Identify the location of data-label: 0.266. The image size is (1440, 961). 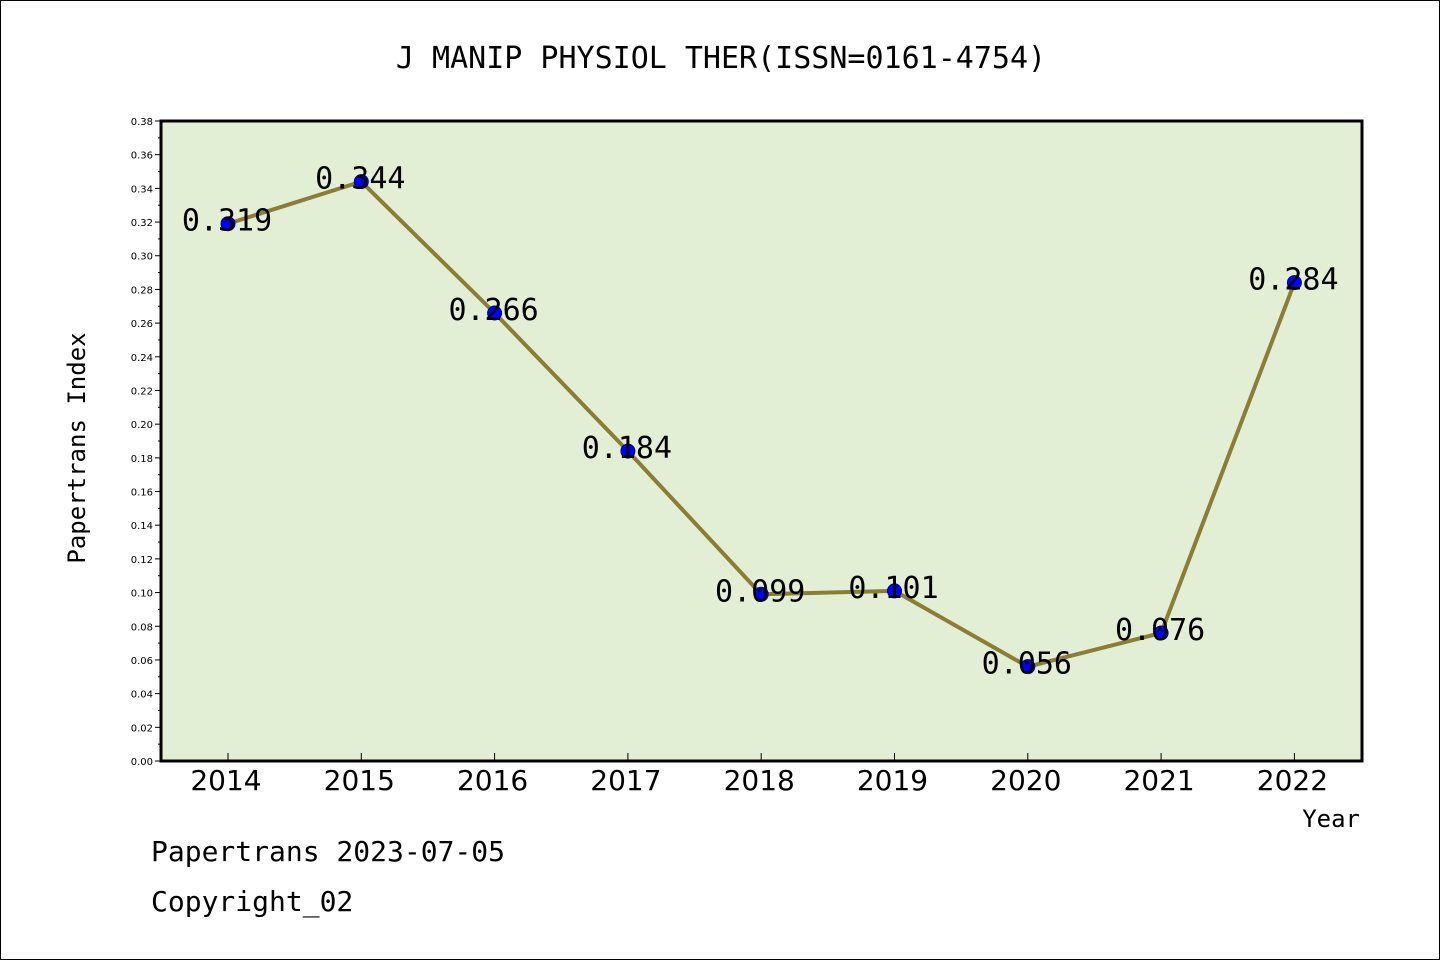
(493, 310).